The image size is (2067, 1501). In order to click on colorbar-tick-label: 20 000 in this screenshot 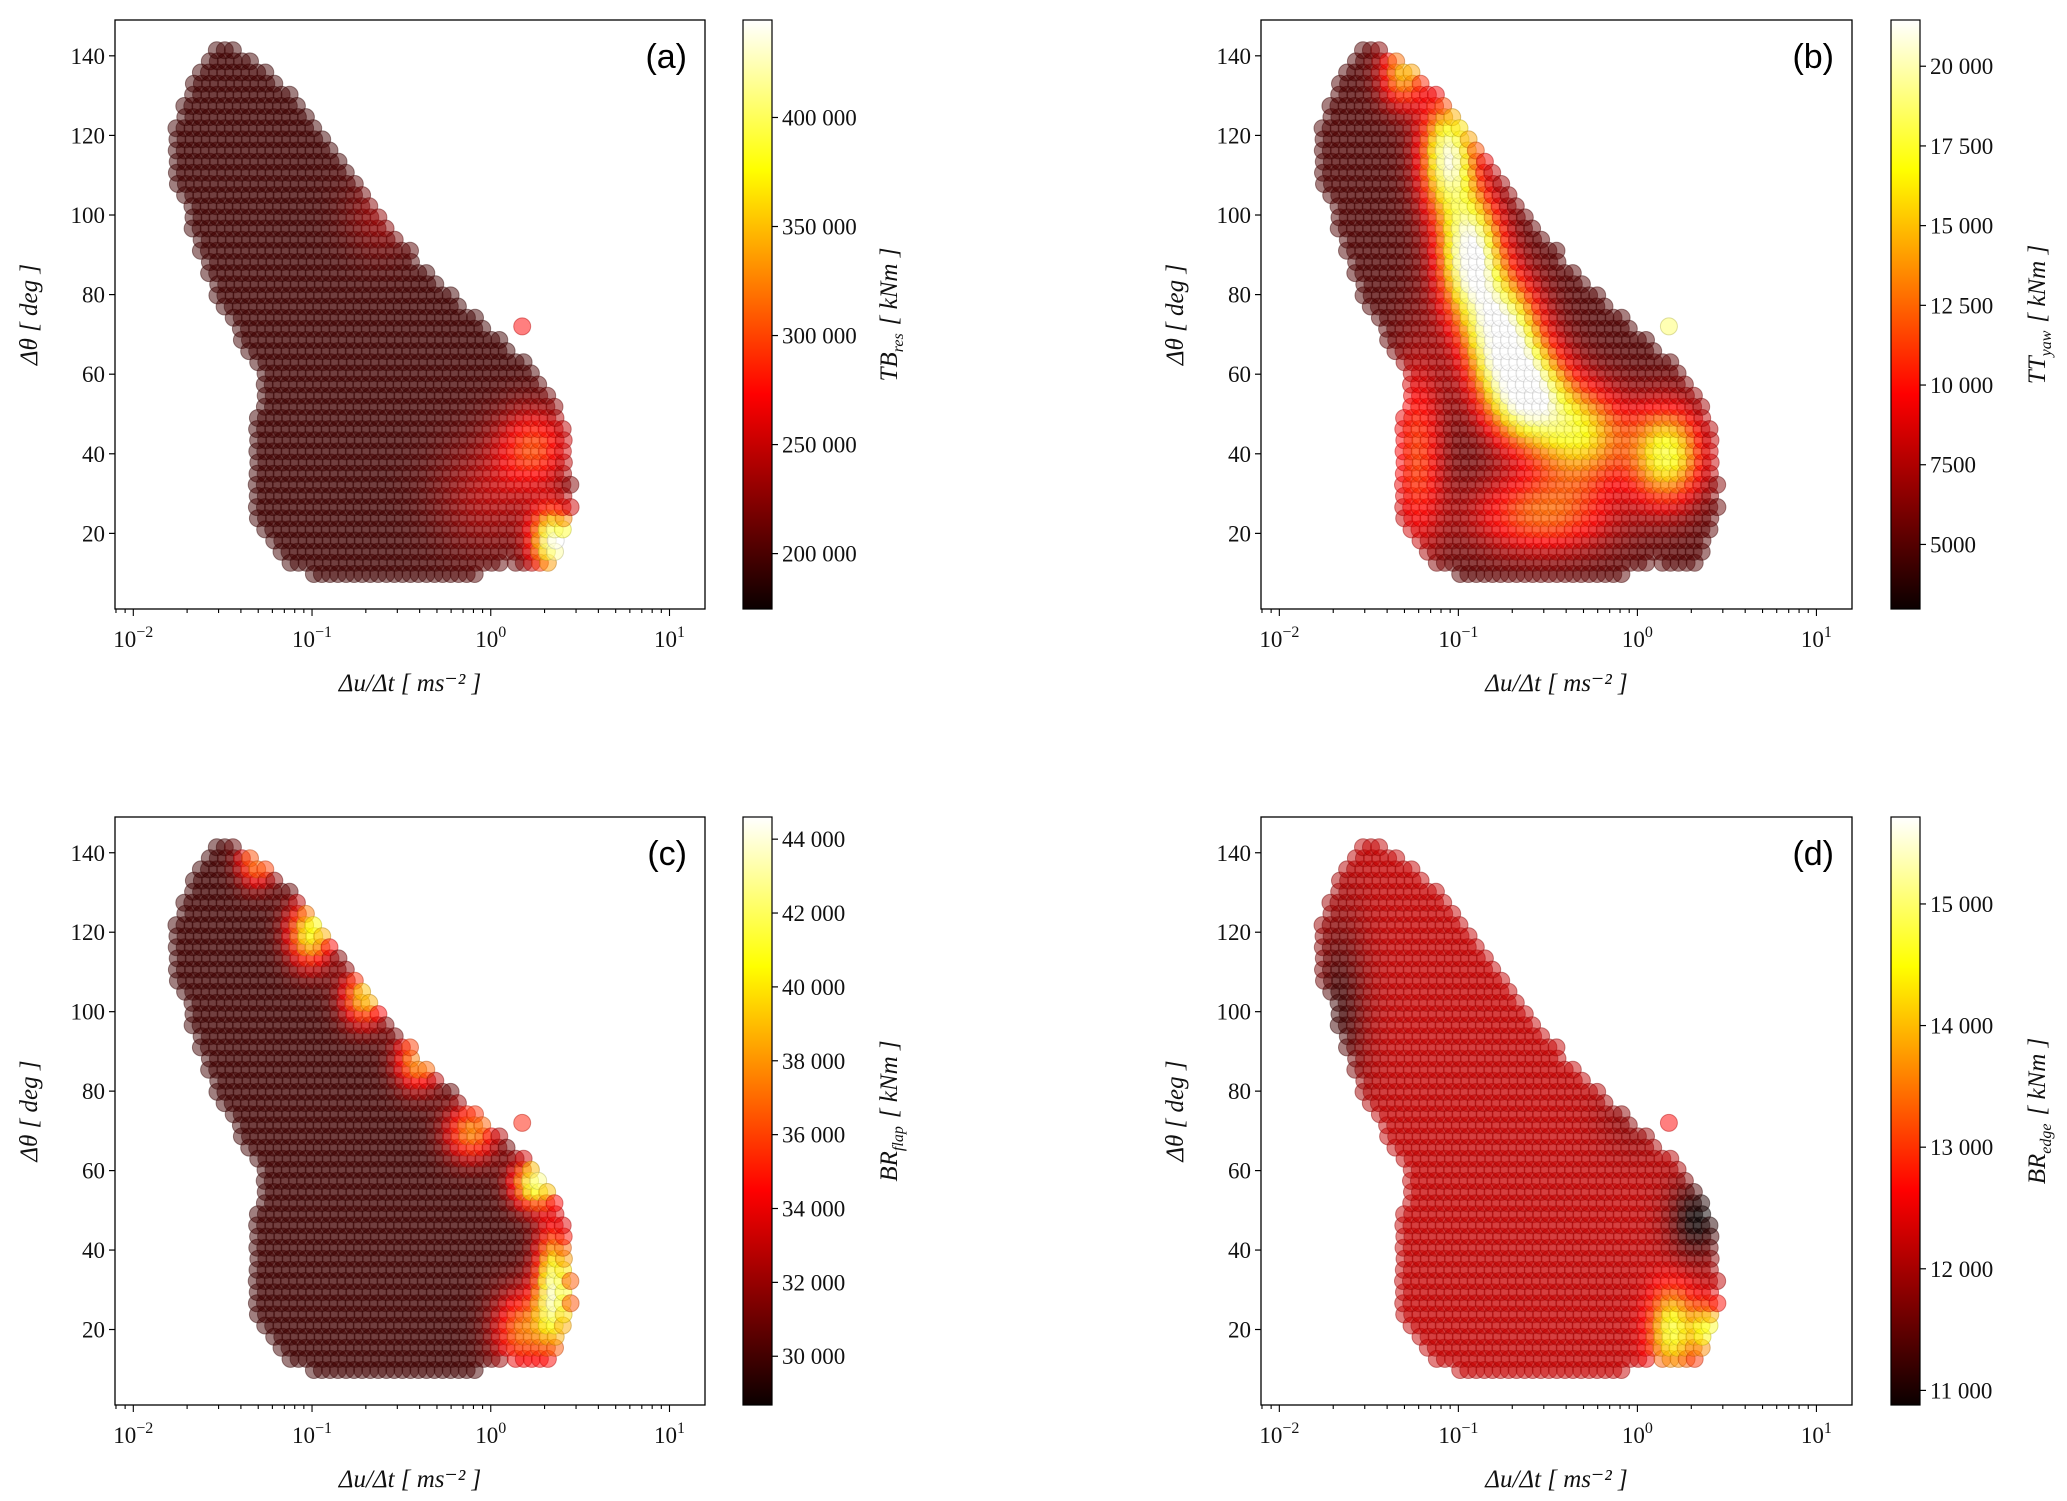, I will do `click(1961, 66)`.